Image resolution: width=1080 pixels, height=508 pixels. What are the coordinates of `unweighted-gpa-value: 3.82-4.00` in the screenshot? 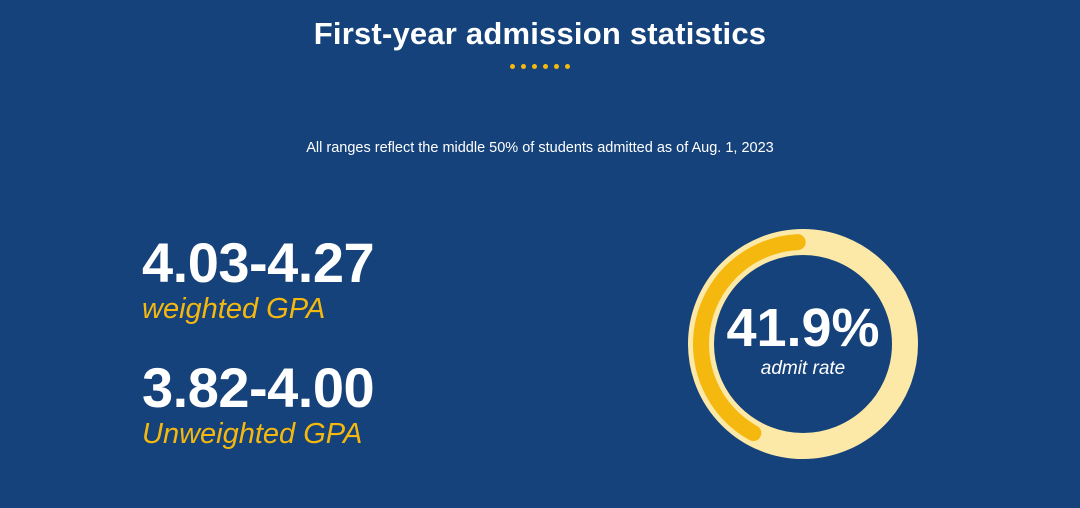 It's located at (258, 387).